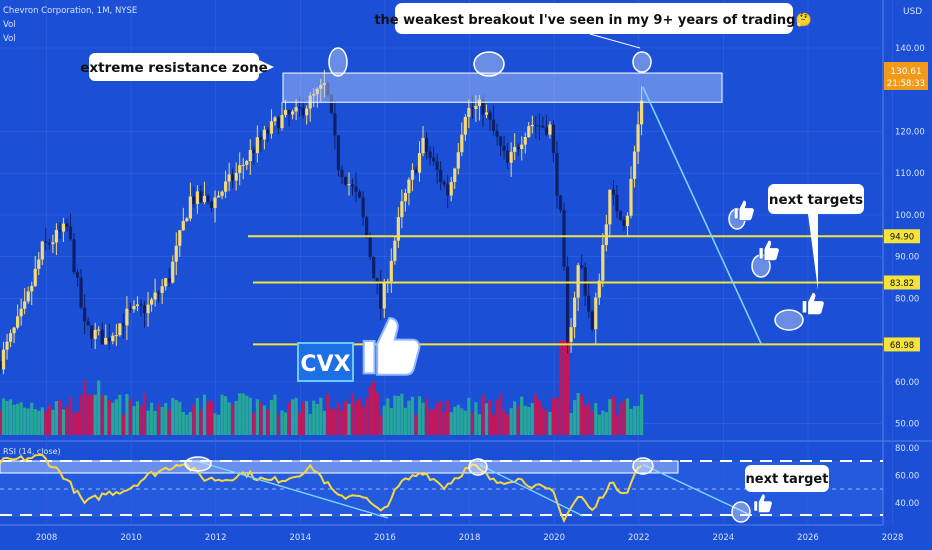 The width and height of the screenshot is (932, 550). Describe the element at coordinates (741, 512) in the screenshot. I see `target-circle` at that location.